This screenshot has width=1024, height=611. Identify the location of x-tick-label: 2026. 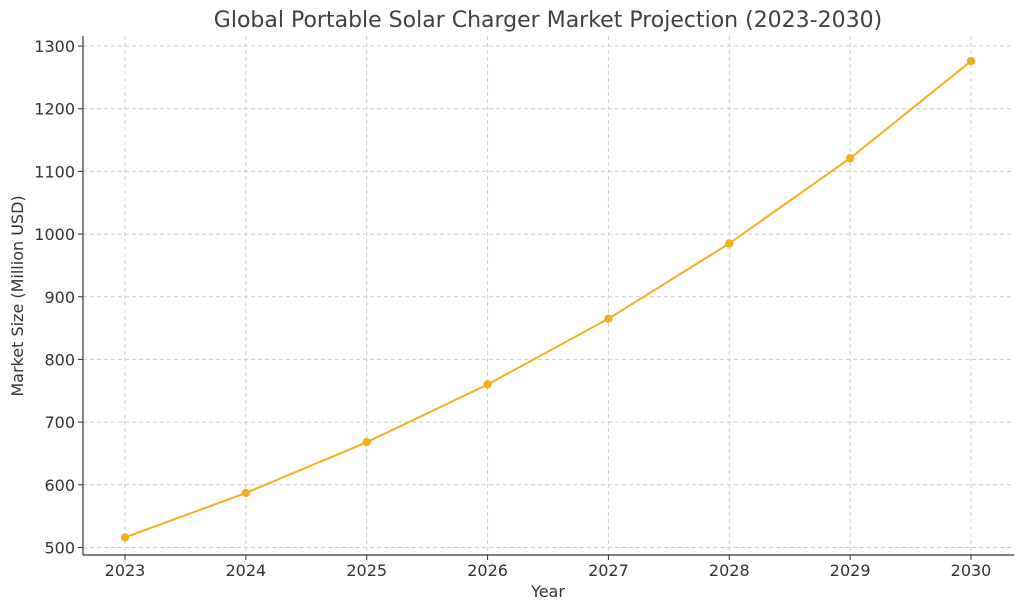
(487, 570).